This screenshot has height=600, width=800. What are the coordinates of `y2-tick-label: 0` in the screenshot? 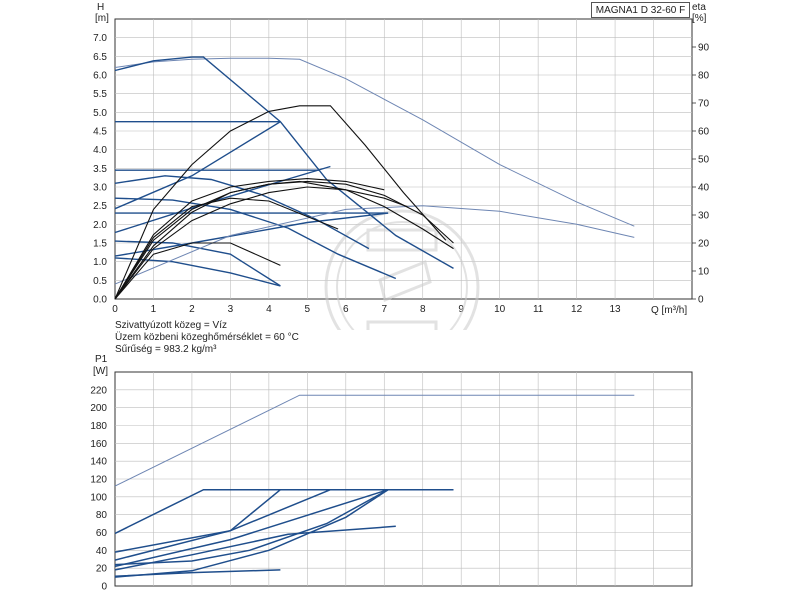 It's located at (701, 300).